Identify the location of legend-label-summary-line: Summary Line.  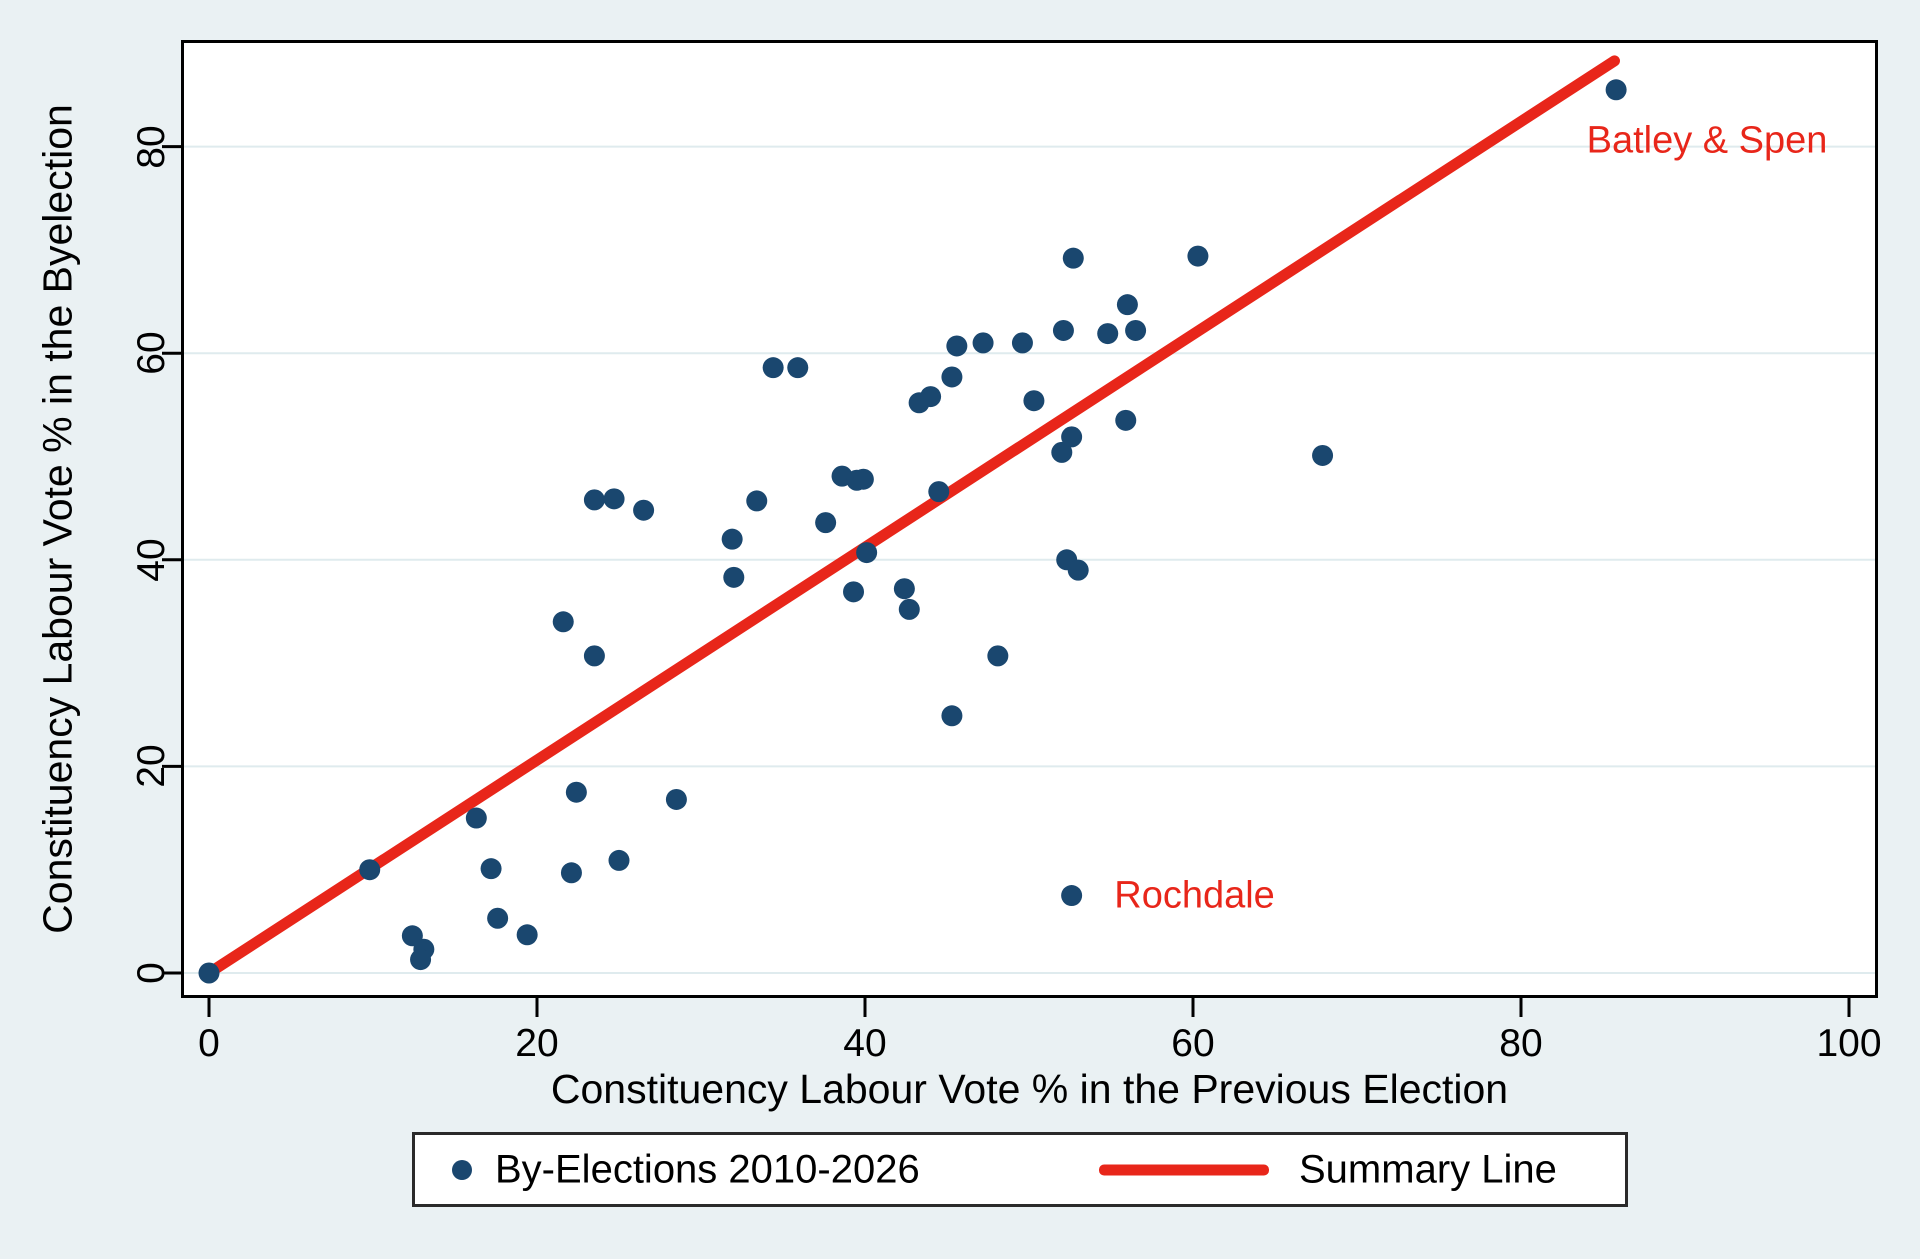
(1428, 1169).